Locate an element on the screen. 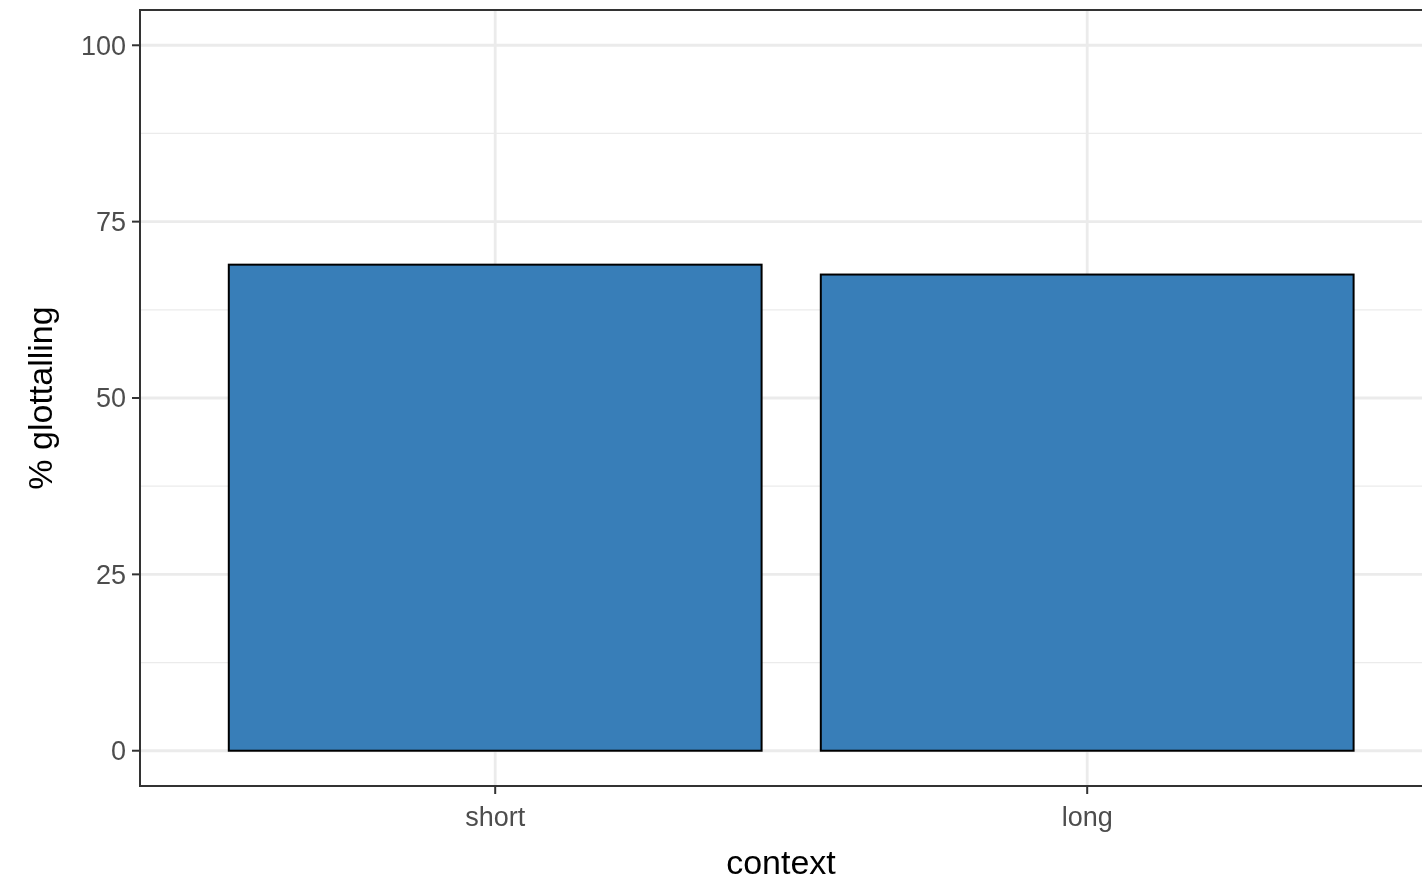  y-tick-label: 0 is located at coordinates (118, 751).